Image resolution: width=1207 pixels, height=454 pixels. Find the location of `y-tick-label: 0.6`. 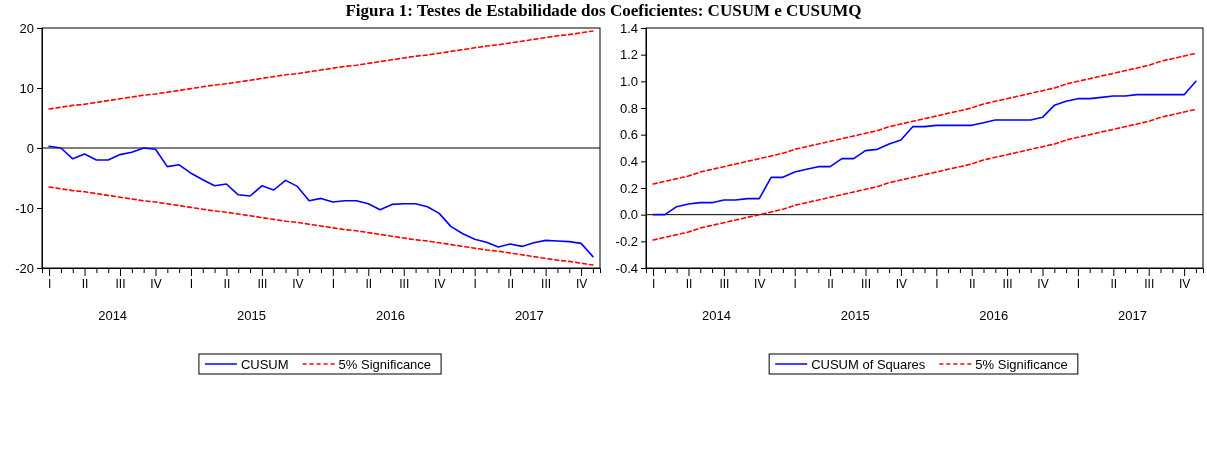

y-tick-label: 0.6 is located at coordinates (628, 135).